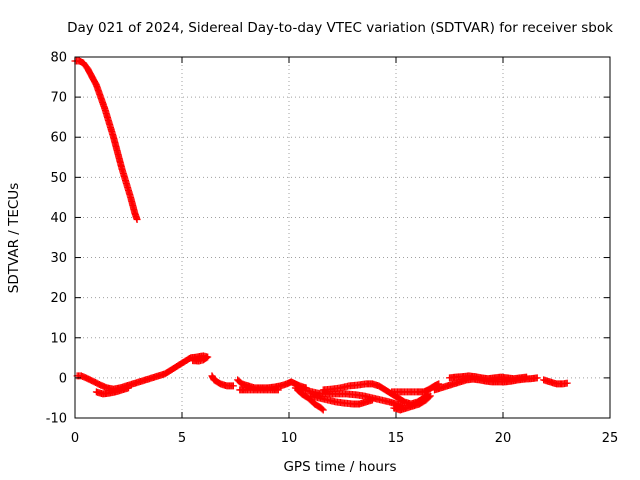 The image size is (640, 480). Describe the element at coordinates (610, 438) in the screenshot. I see `x-tick-label: 25` at that location.